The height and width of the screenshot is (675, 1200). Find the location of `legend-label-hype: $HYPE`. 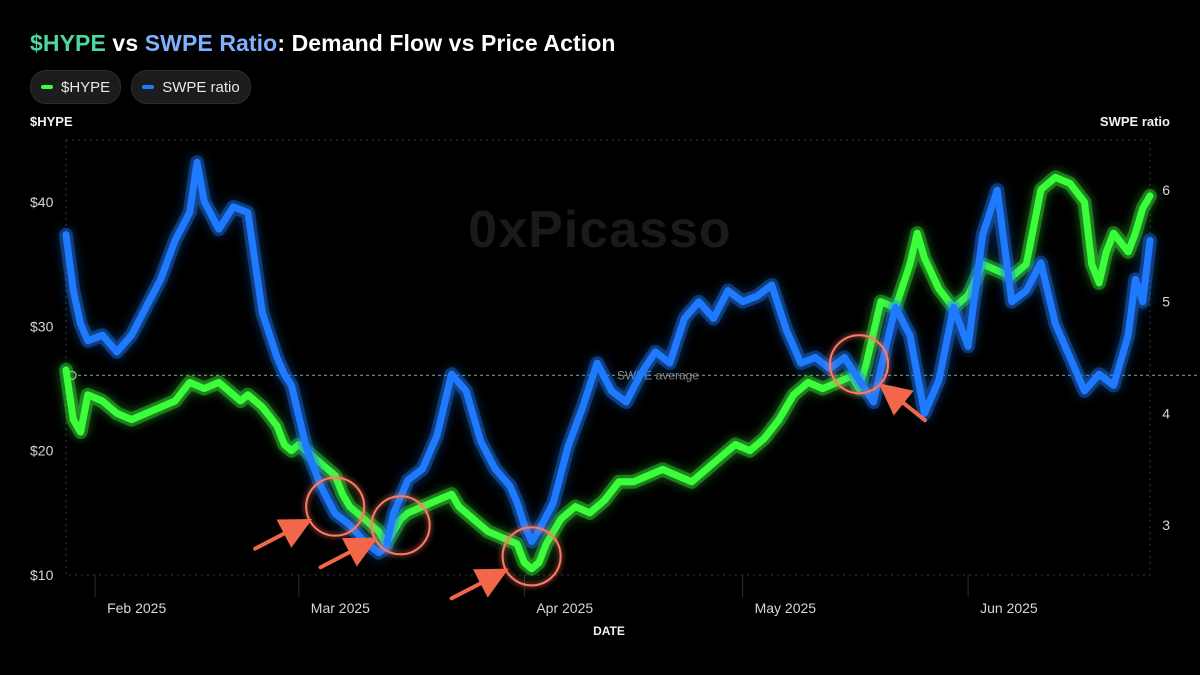

legend-label-hype: $HYPE is located at coordinates (86, 87).